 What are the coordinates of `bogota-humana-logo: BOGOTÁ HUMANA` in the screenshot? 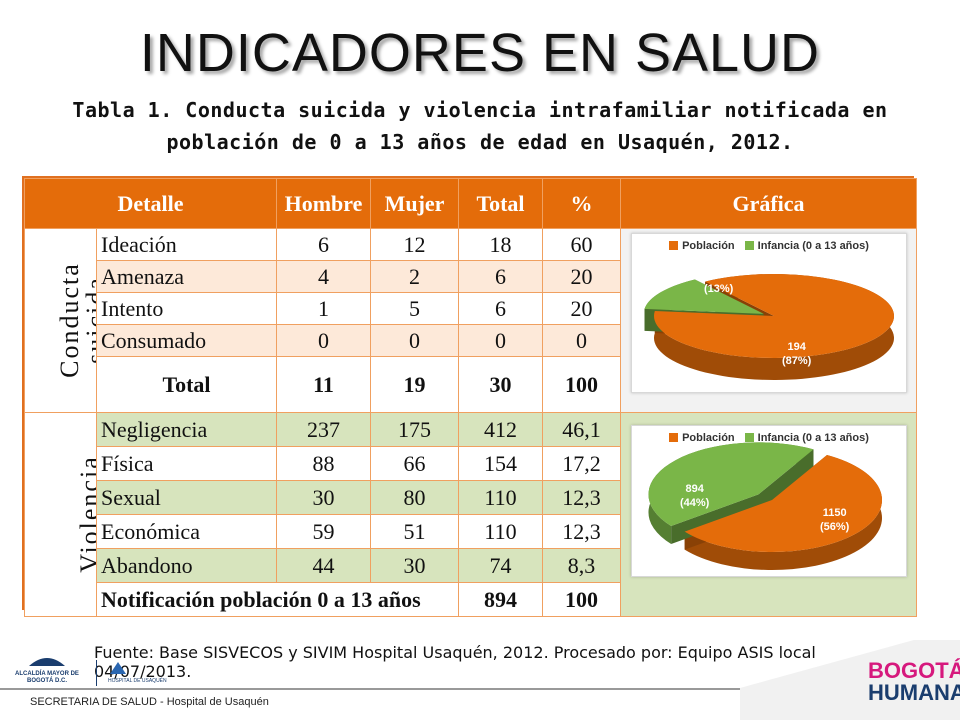 It's located at (914, 681).